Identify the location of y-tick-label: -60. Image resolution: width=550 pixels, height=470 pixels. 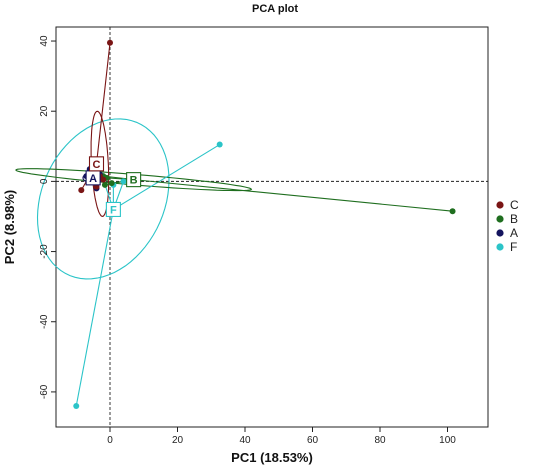
(44, 391).